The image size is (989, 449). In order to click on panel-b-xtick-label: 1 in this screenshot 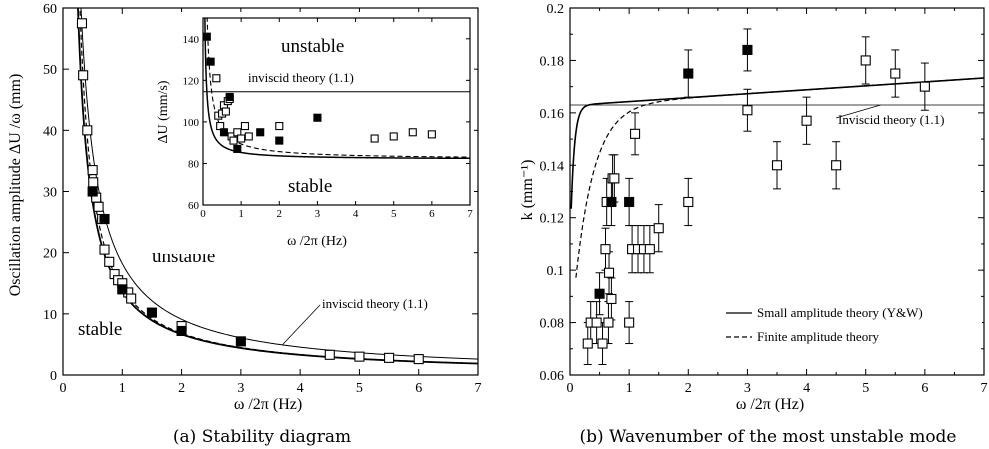, I will do `click(629, 388)`.